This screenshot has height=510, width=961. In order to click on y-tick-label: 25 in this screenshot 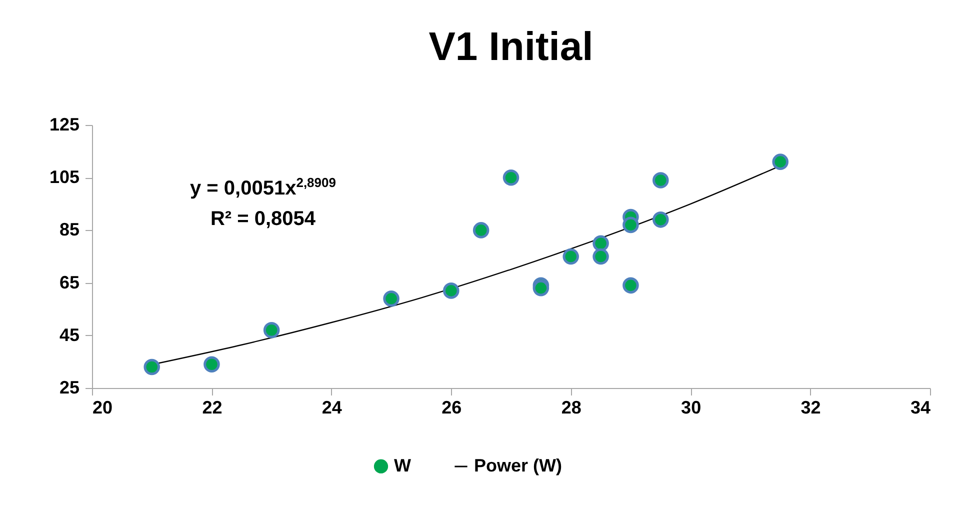, I will do `click(69, 388)`.